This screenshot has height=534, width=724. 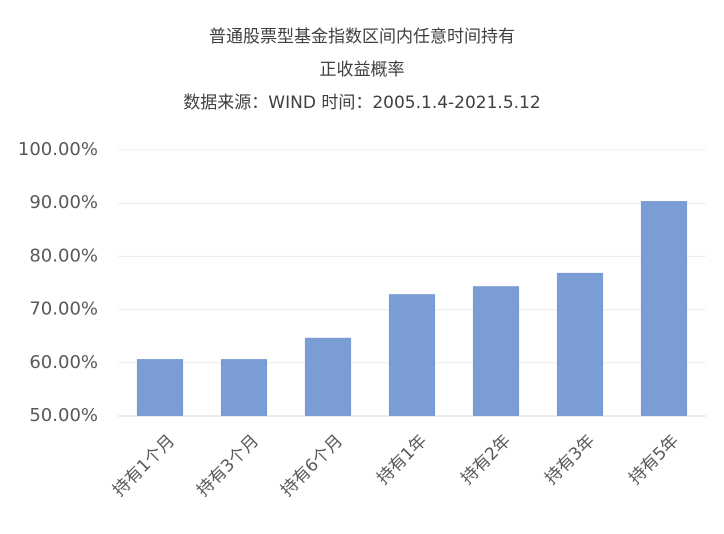 I want to click on x-tick-label: 持有1年, so click(x=402, y=460).